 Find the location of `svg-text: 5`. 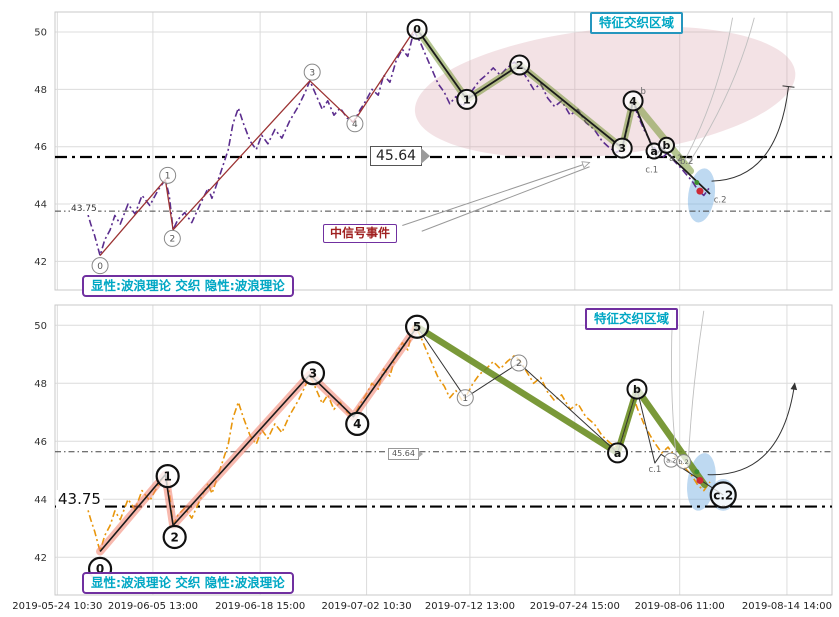

svg-text: 5 is located at coordinates (417, 327).